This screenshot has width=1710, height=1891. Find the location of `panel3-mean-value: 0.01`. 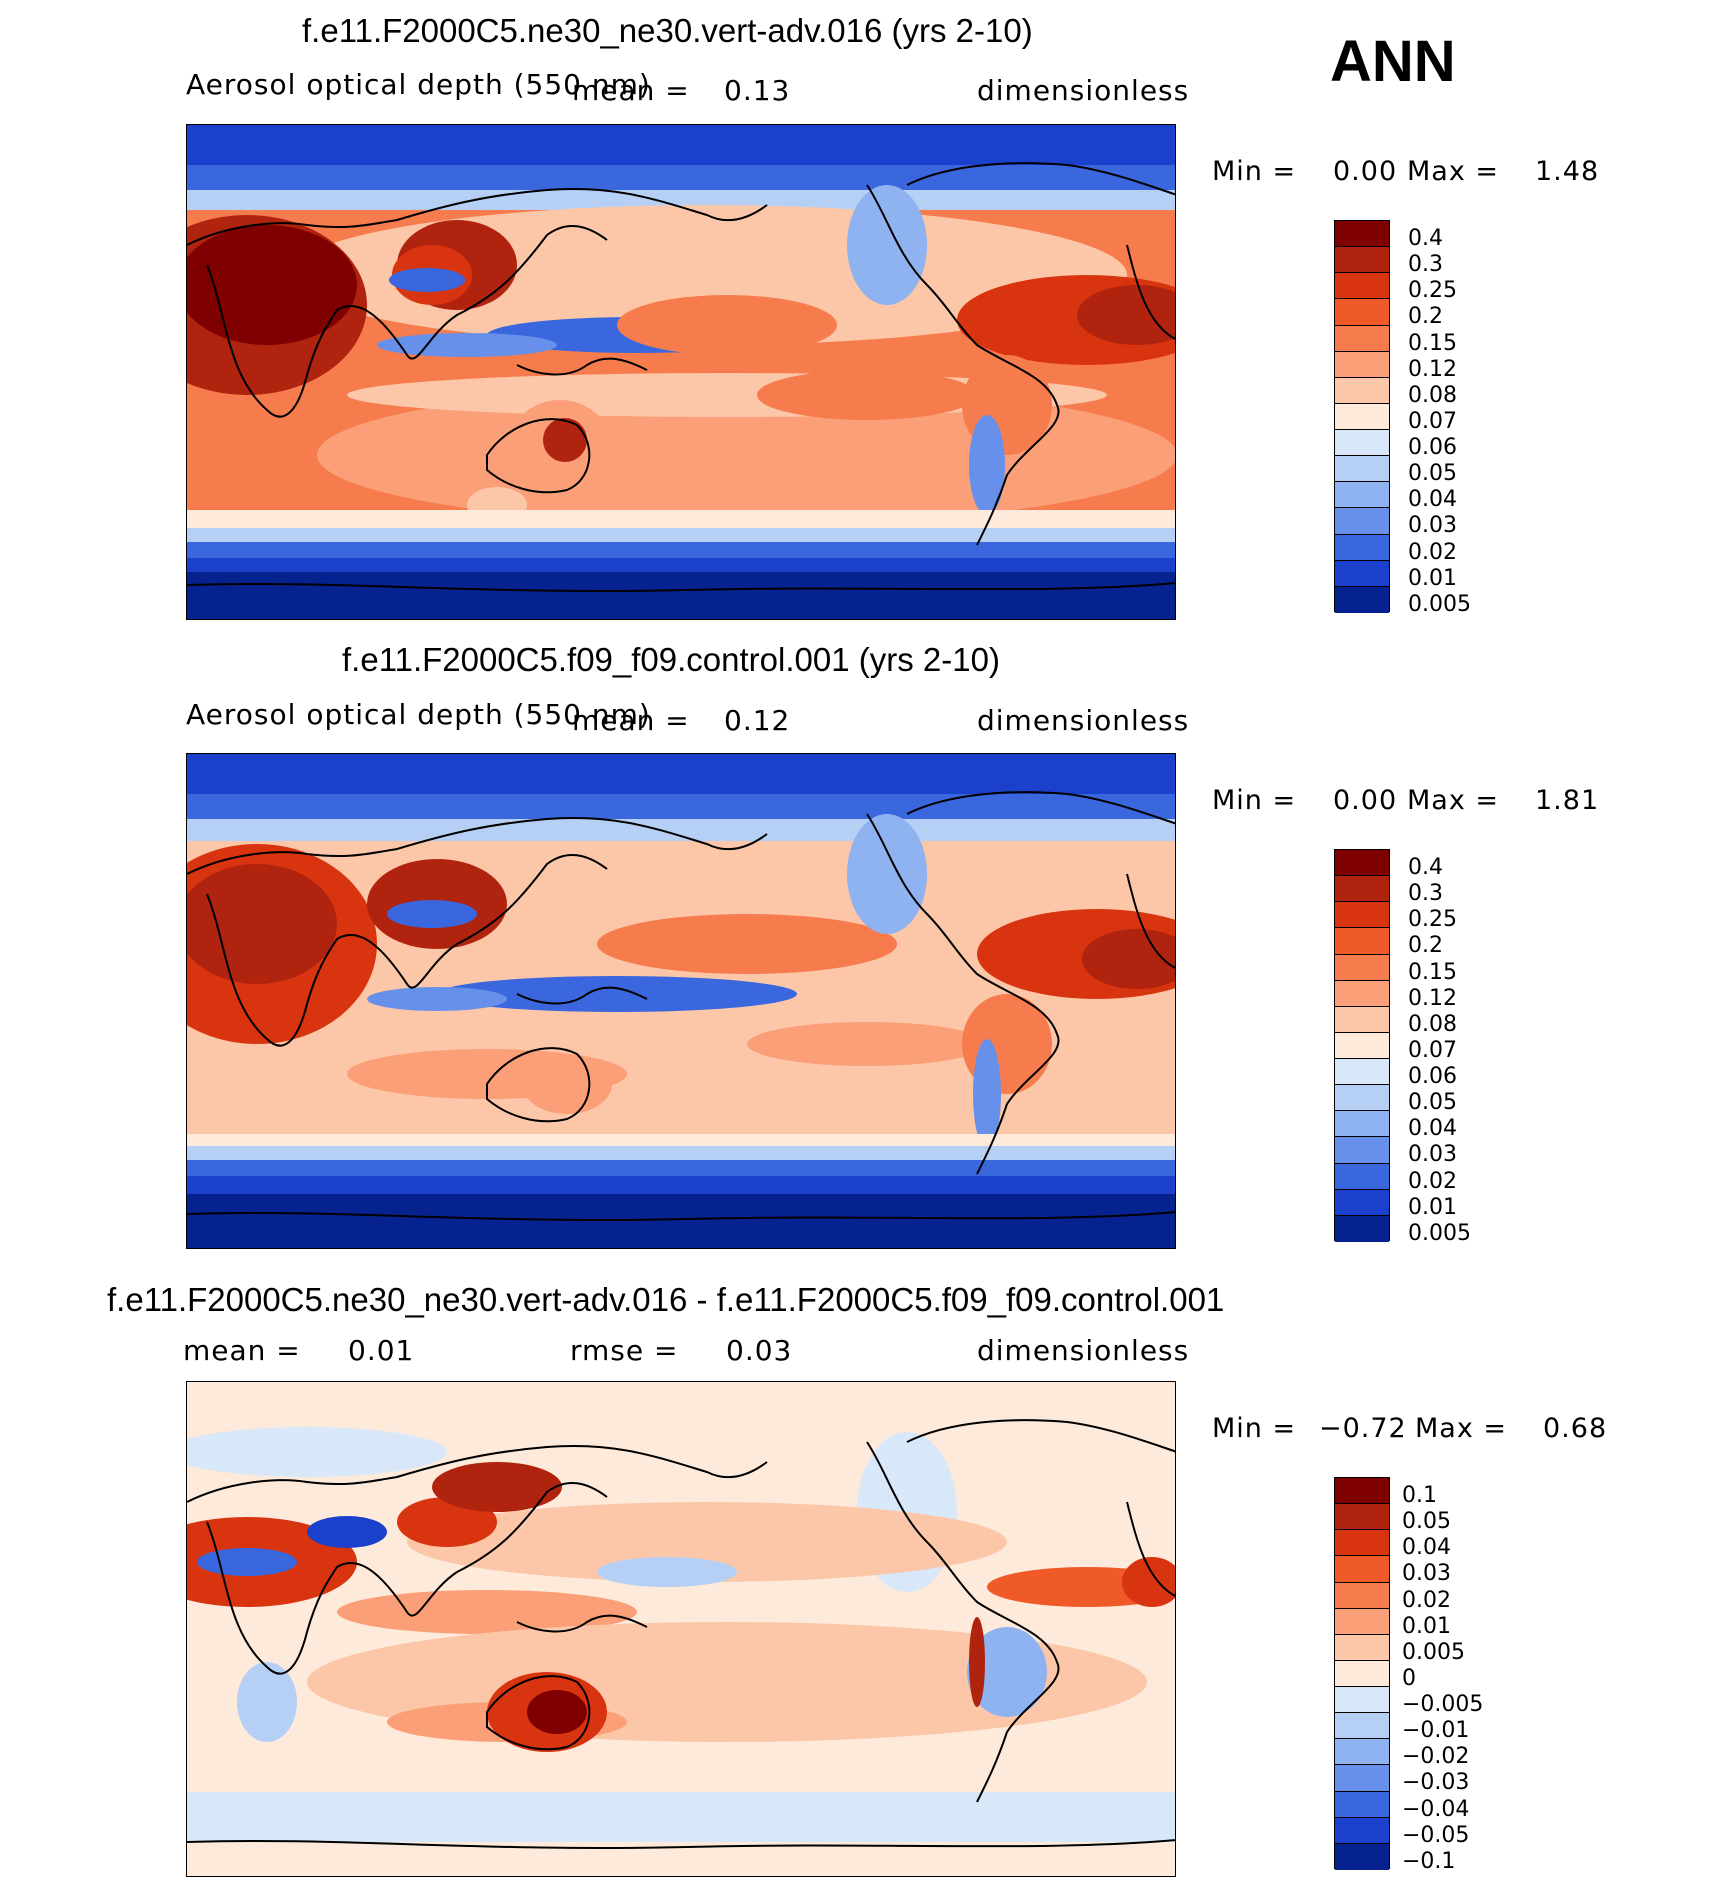

panel3-mean-value: 0.01 is located at coordinates (381, 1350).